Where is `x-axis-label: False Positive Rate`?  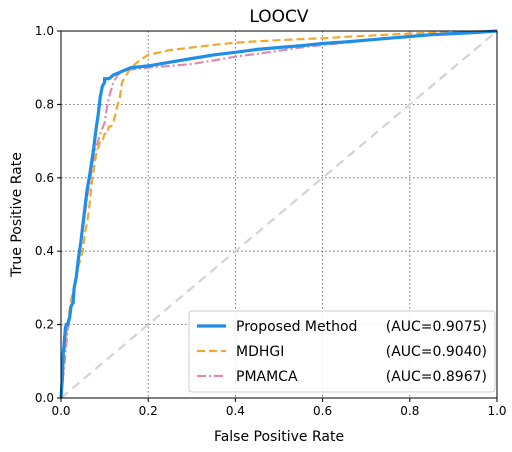 x-axis-label: False Positive Rate is located at coordinates (279, 437).